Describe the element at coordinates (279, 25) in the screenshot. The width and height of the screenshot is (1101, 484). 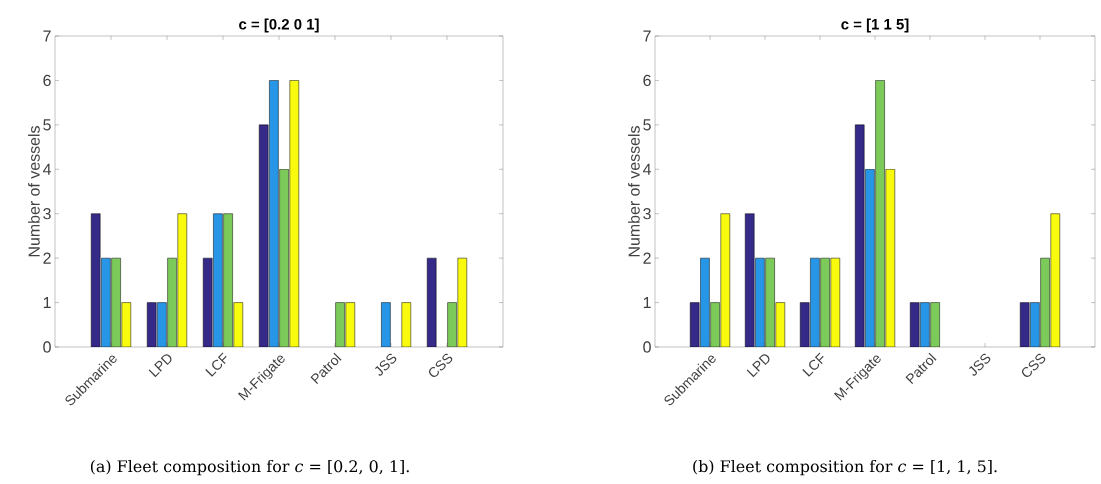
I see `chart-title: c = [0.2 0 1]` at that location.